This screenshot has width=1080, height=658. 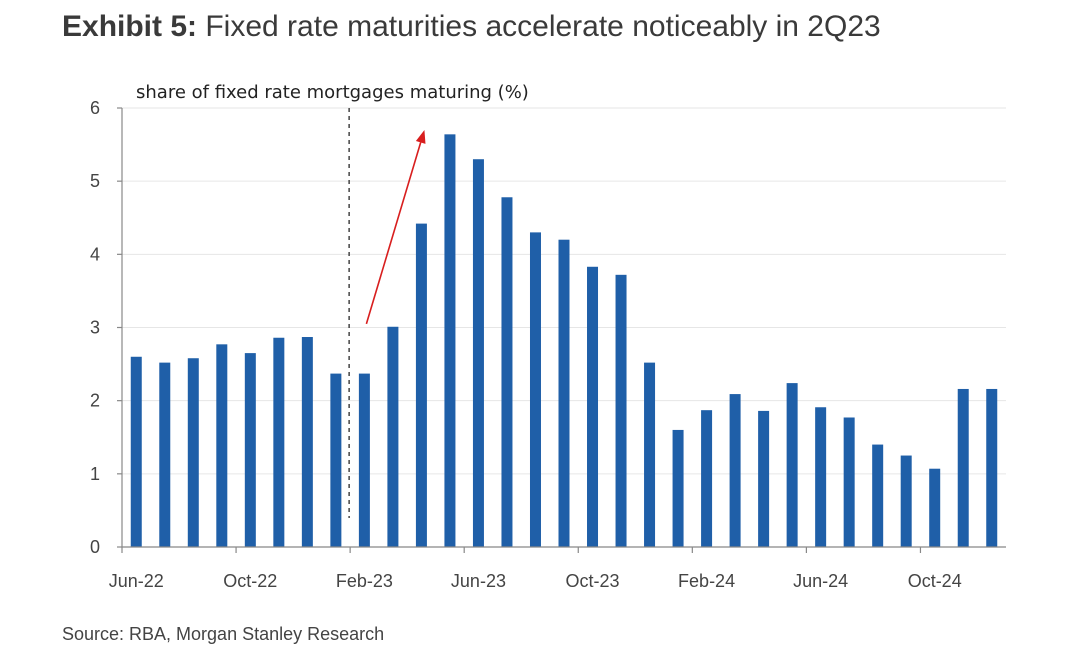 What do you see at coordinates (364, 581) in the screenshot?
I see `x-tick-Feb-23: Feb-23` at bounding box center [364, 581].